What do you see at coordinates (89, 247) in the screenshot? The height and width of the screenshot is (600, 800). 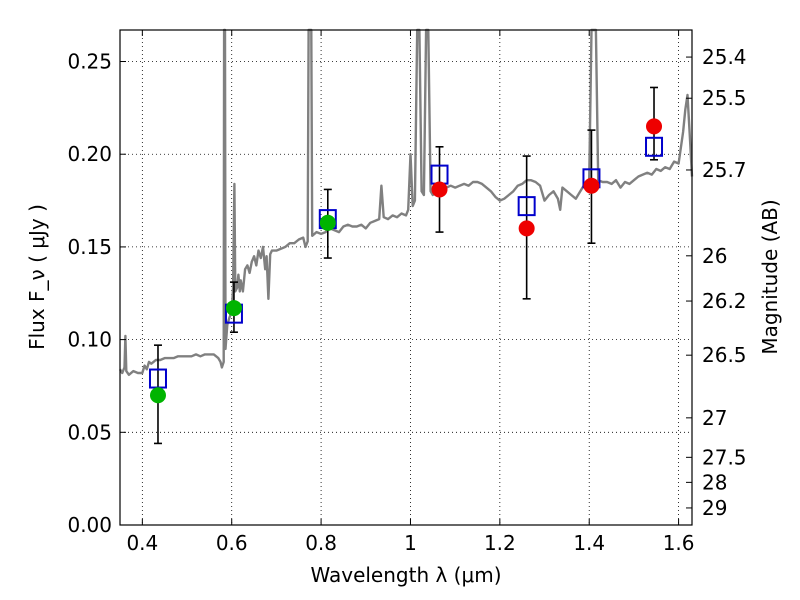 I see `y-tick-label: 0.15` at bounding box center [89, 247].